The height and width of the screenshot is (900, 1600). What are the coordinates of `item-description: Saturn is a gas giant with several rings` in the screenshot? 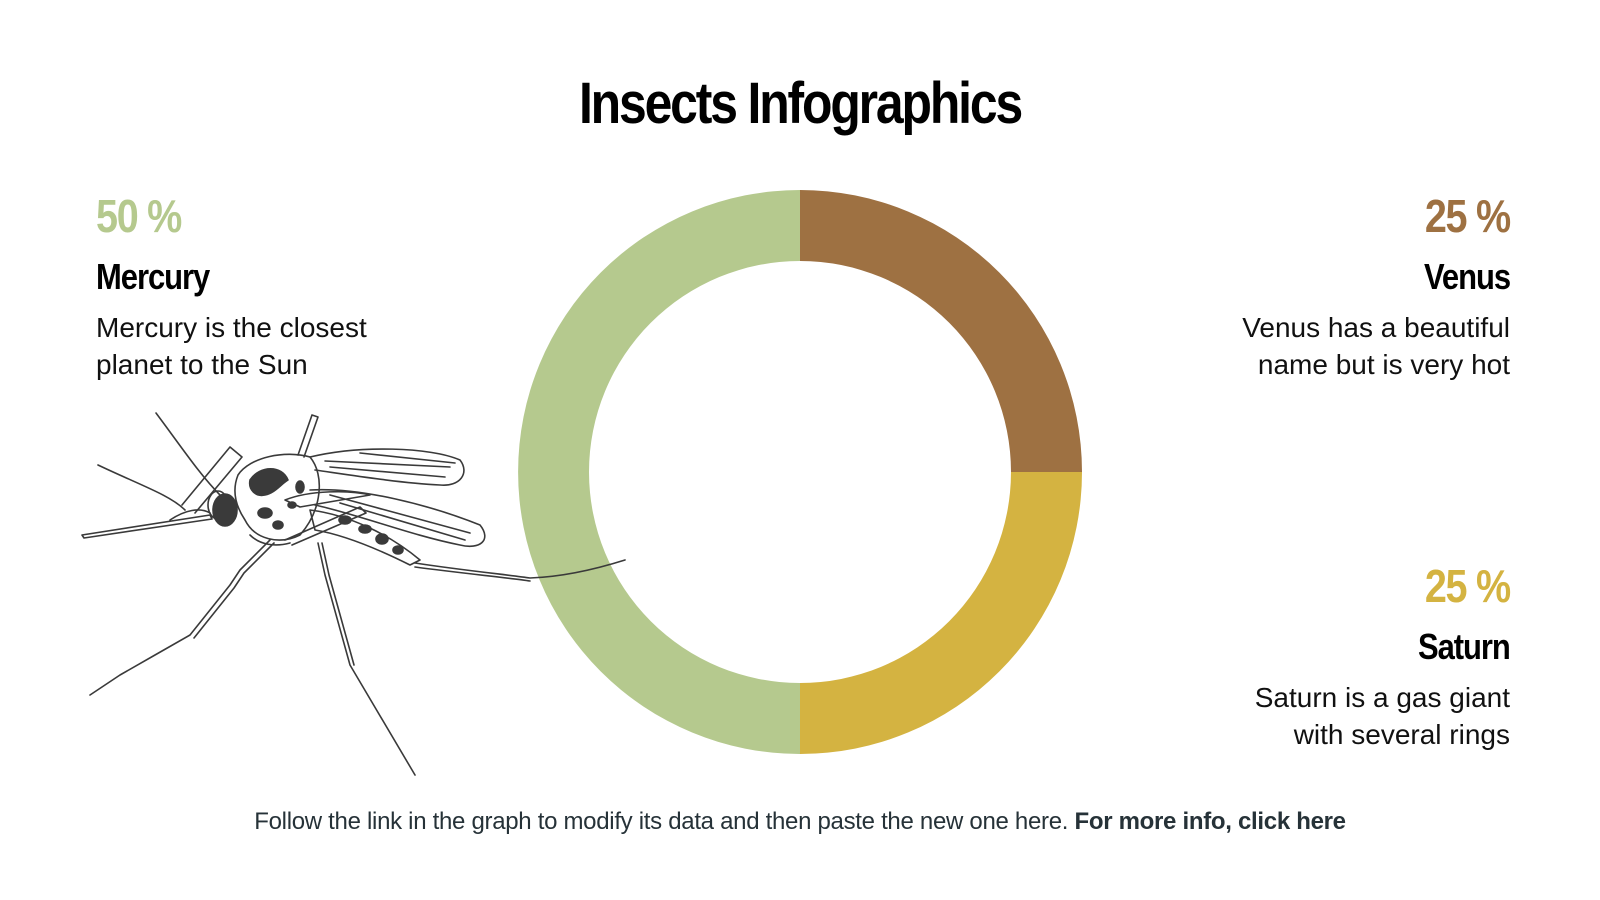 It's located at (1382, 716).